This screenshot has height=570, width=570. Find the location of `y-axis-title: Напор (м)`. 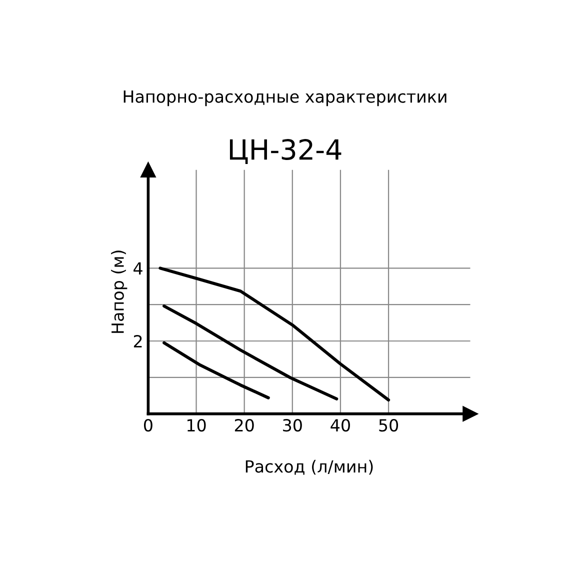

y-axis-title: Напор (м) is located at coordinates (119, 291).